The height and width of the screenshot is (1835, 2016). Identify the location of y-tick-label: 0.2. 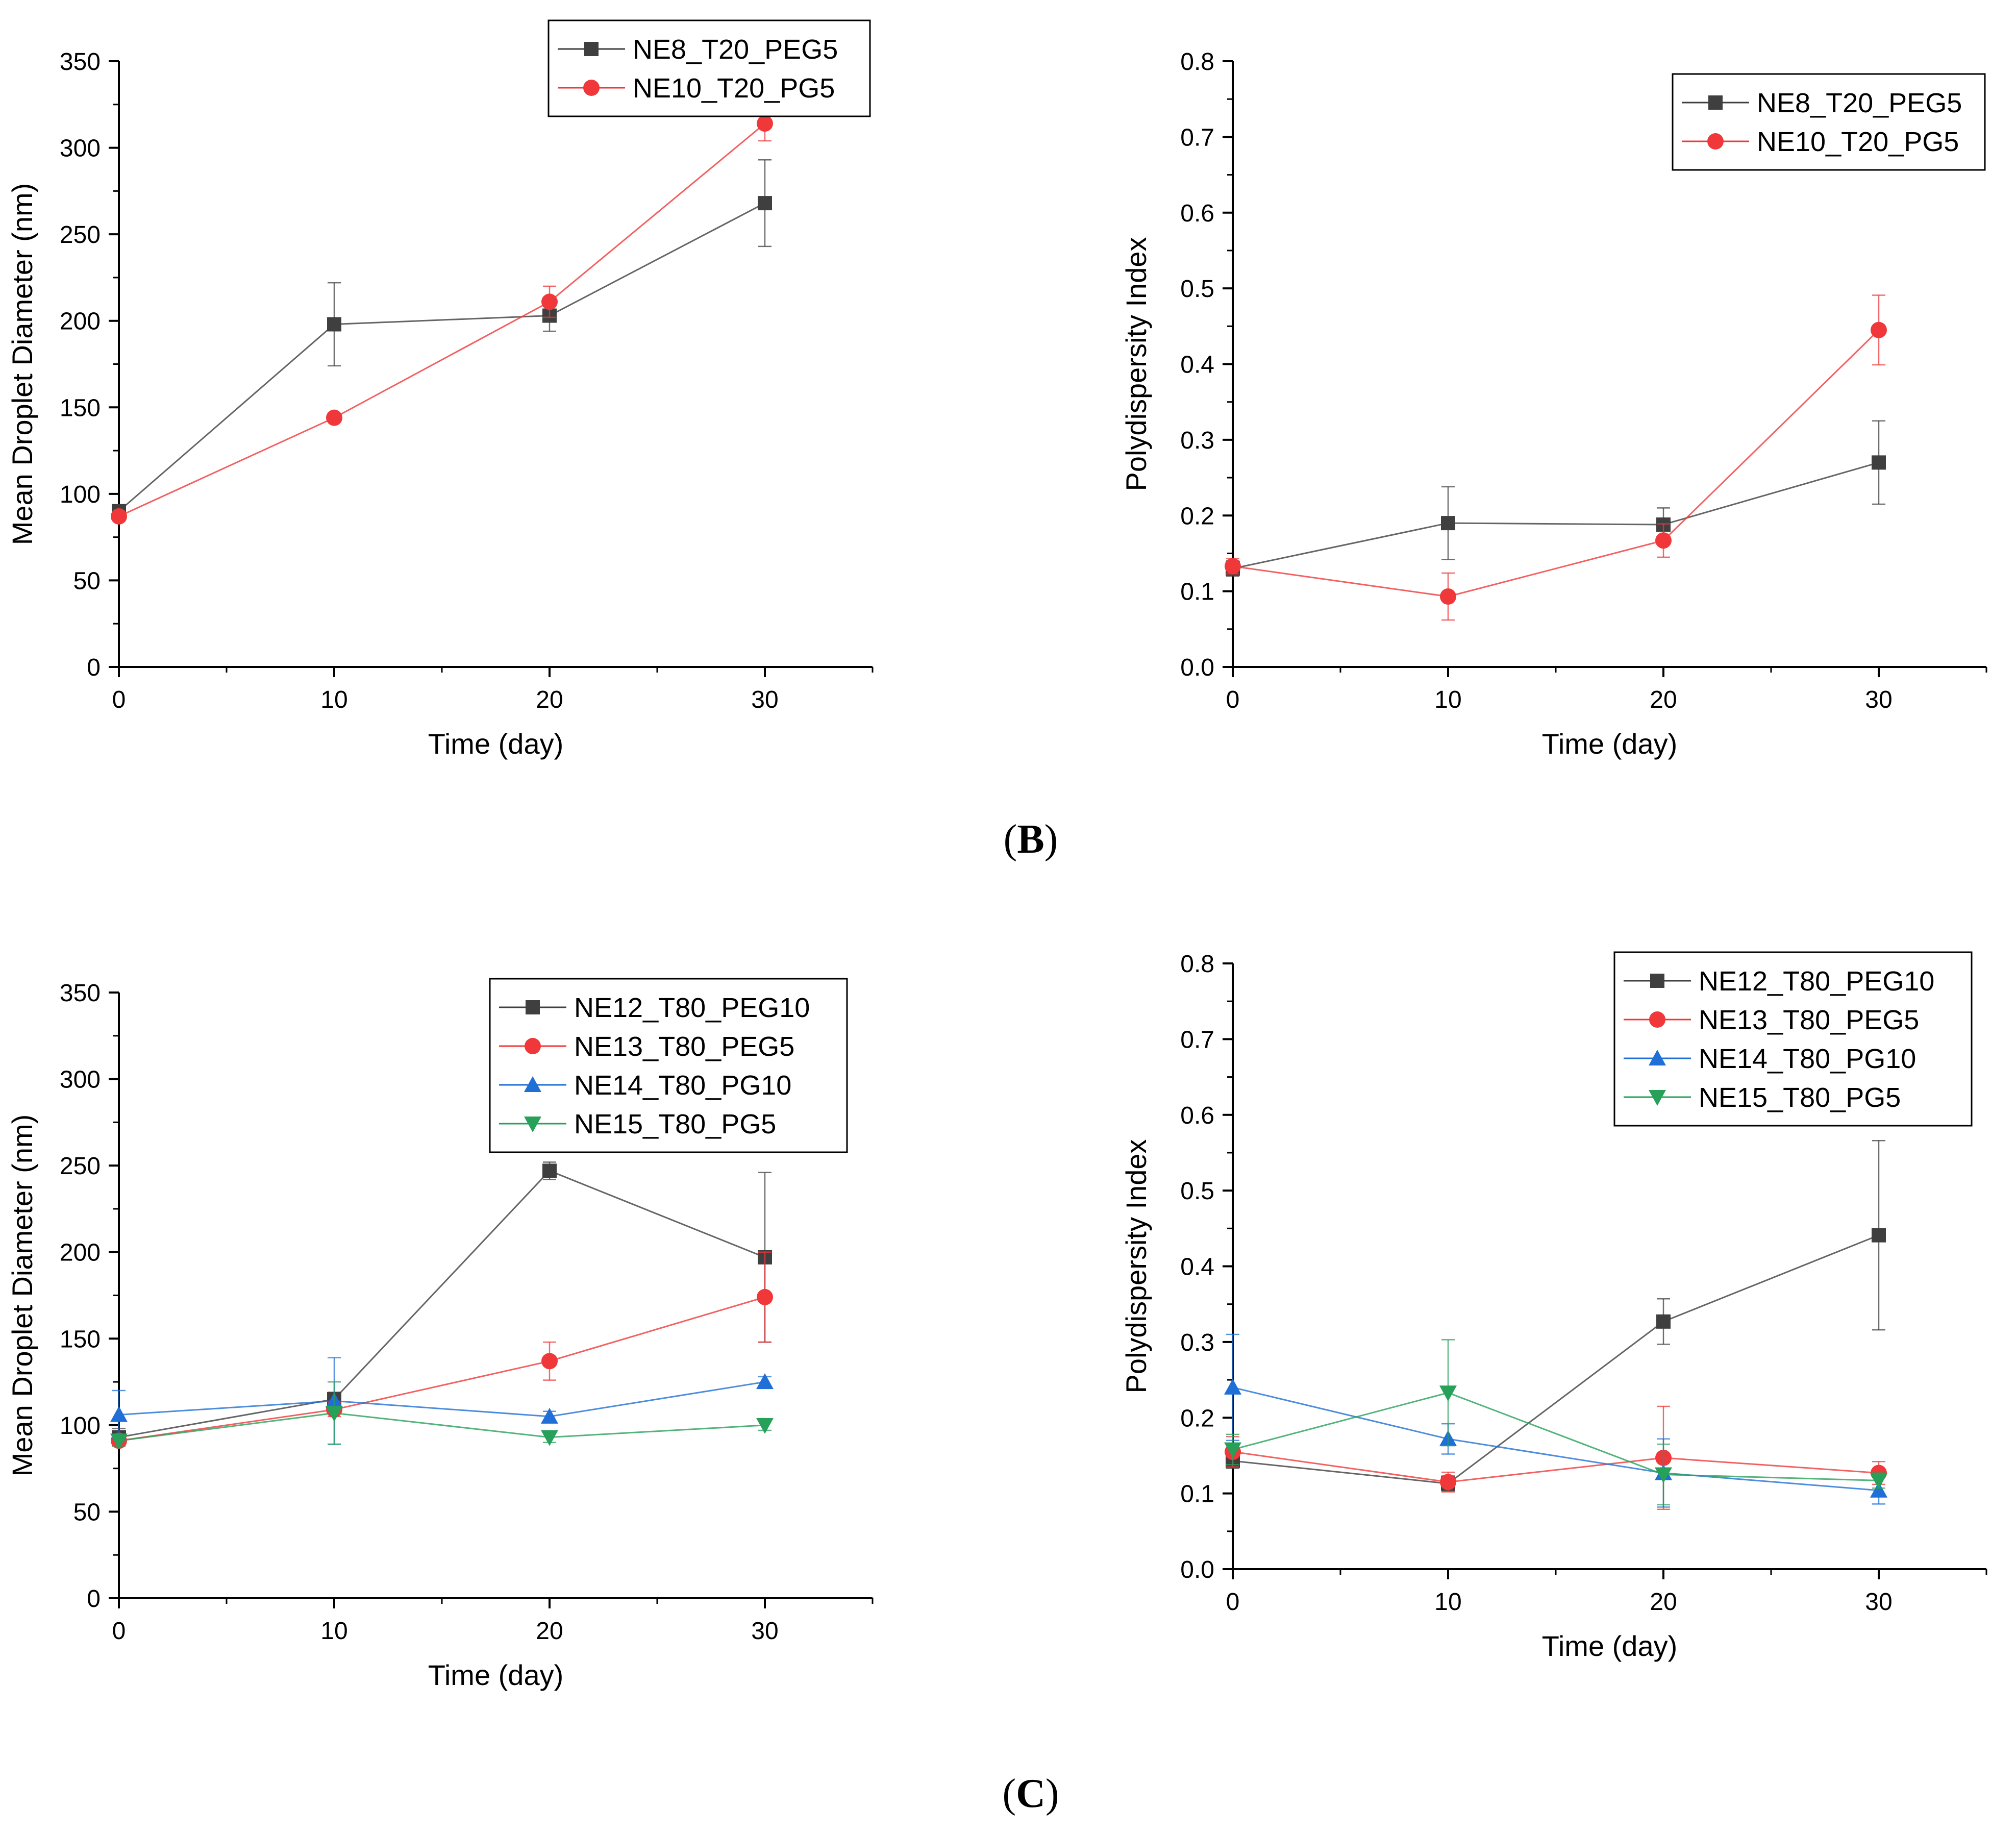
(1197, 1418).